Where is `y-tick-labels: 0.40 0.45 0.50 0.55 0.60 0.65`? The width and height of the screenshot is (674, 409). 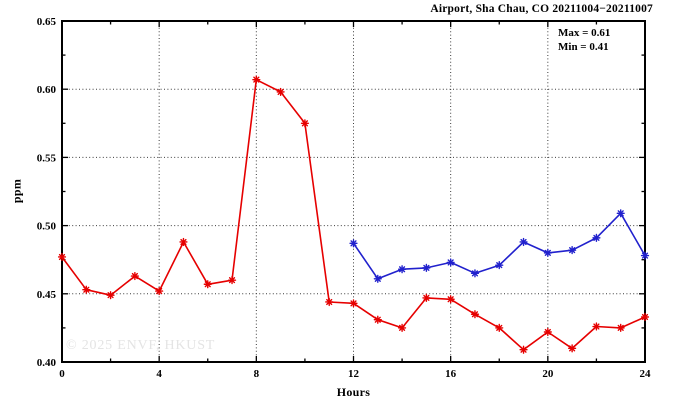 y-tick-labels: 0.40 0.45 0.50 0.55 0.60 0.65 is located at coordinates (47, 192).